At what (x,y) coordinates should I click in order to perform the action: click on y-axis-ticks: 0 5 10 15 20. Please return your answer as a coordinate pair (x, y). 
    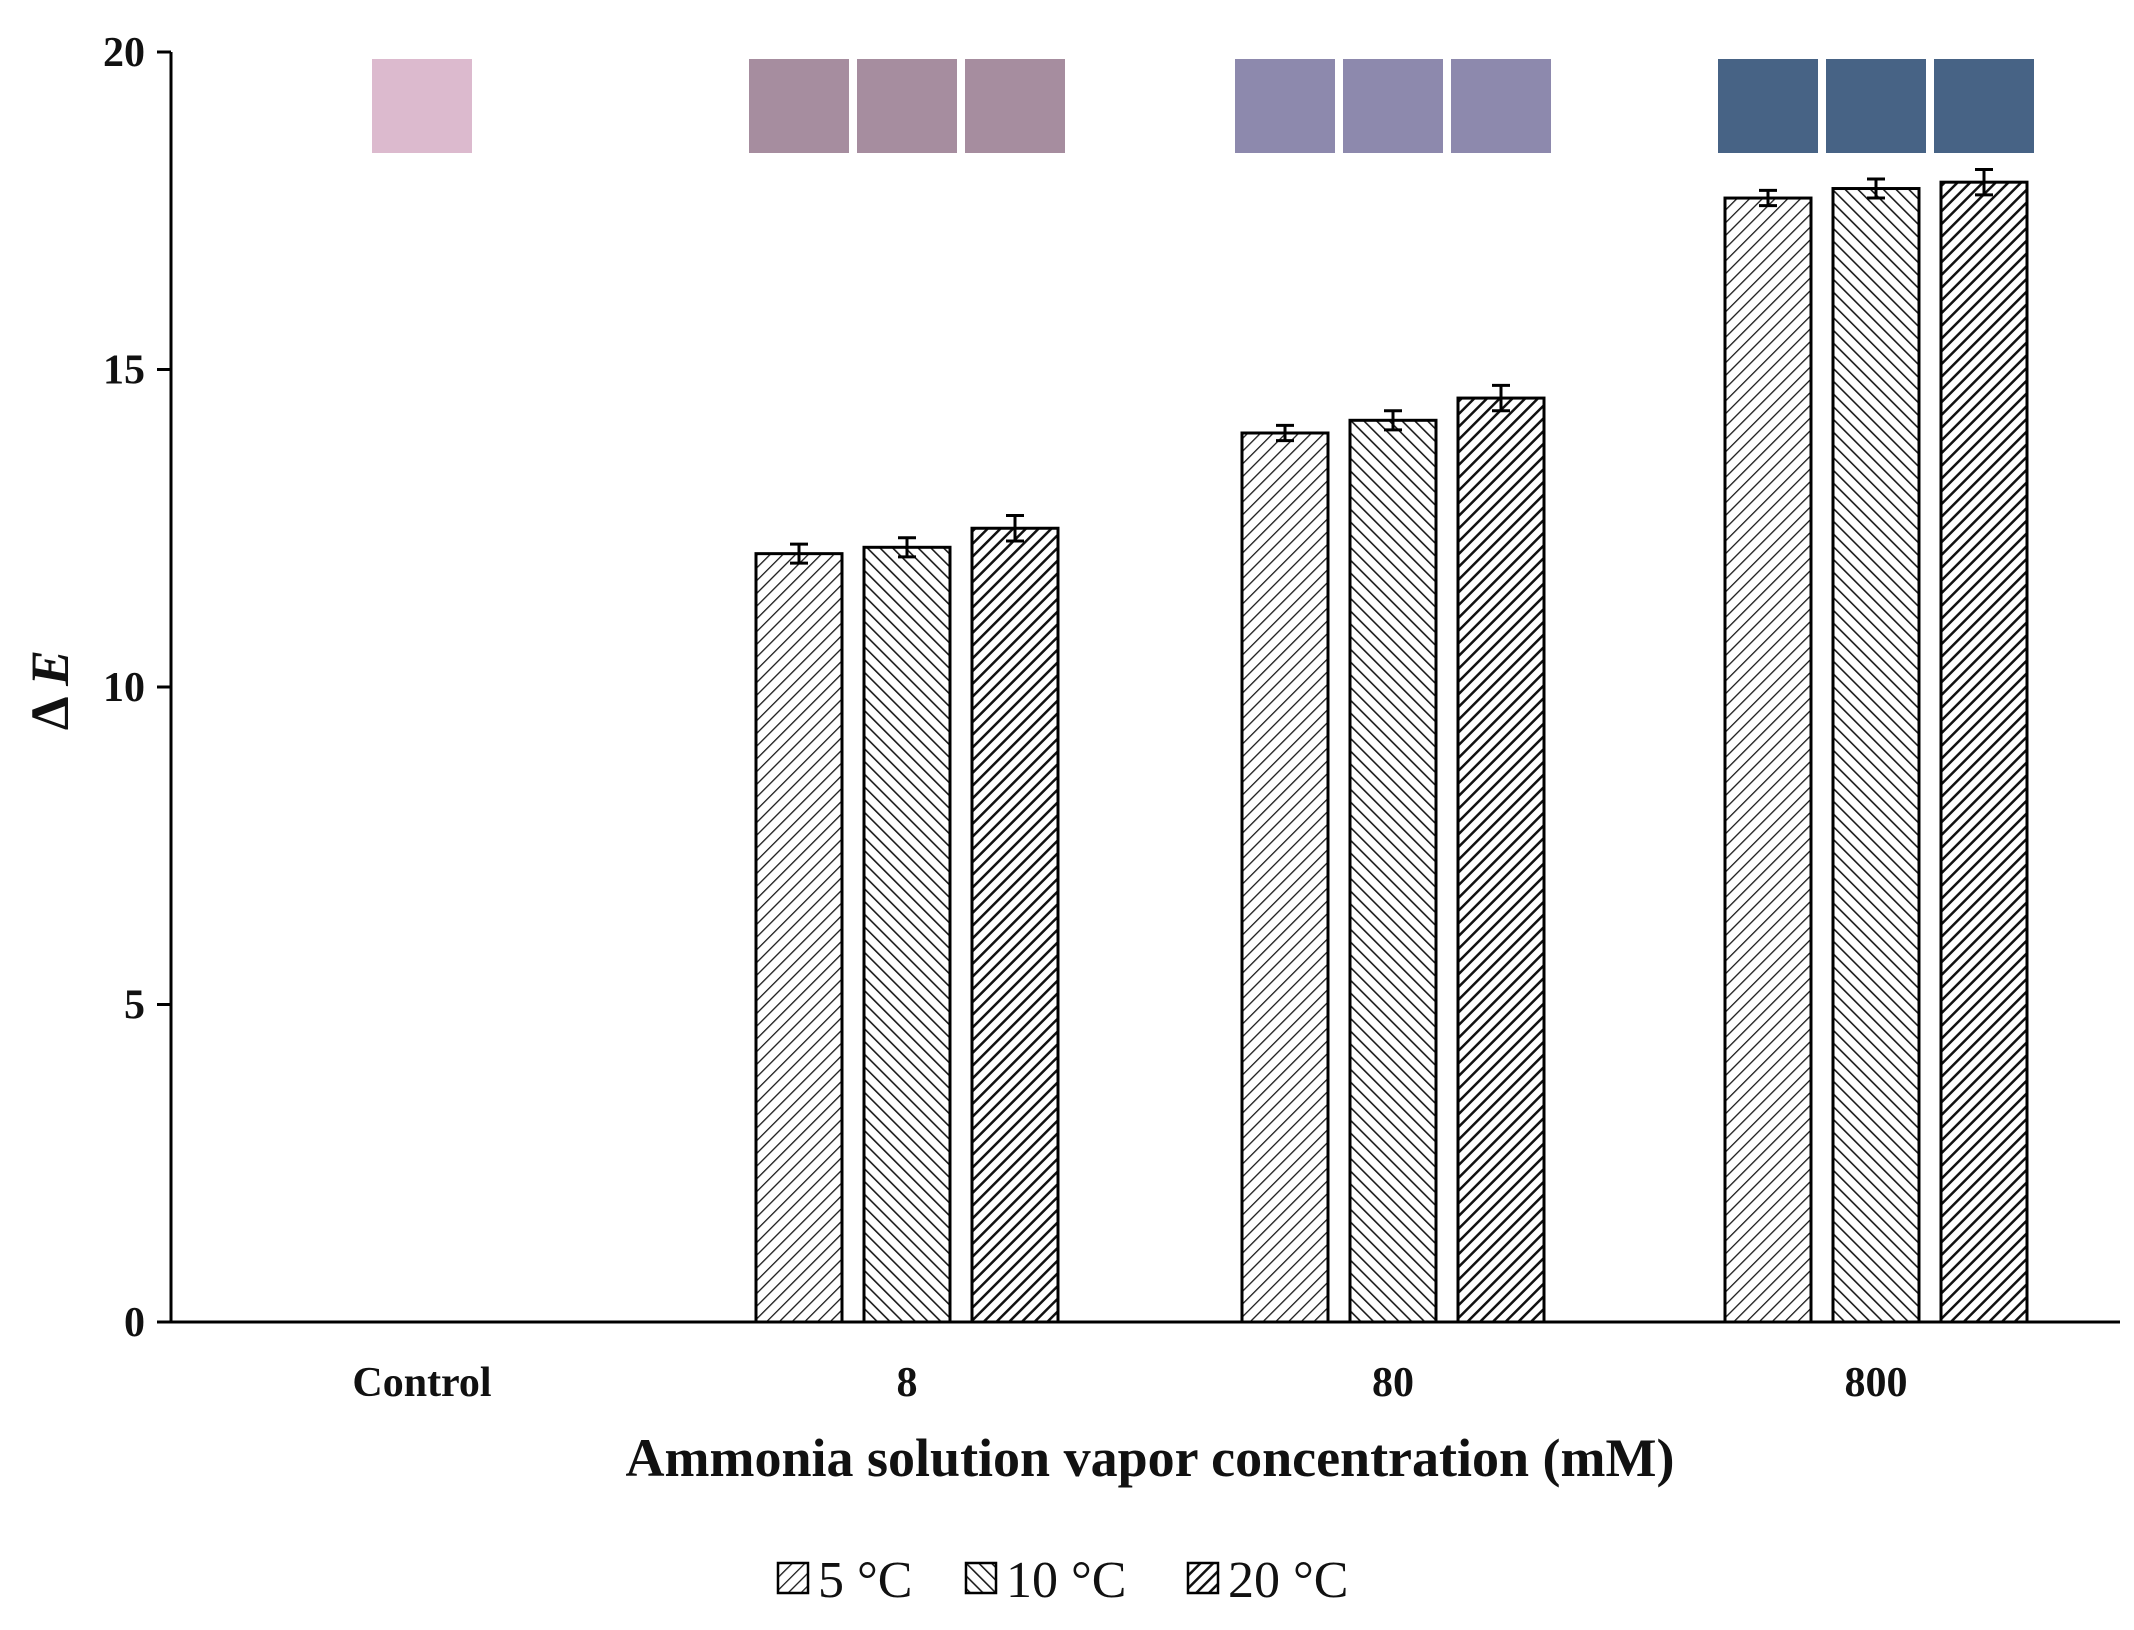
    Looking at the image, I should click on (137, 688).